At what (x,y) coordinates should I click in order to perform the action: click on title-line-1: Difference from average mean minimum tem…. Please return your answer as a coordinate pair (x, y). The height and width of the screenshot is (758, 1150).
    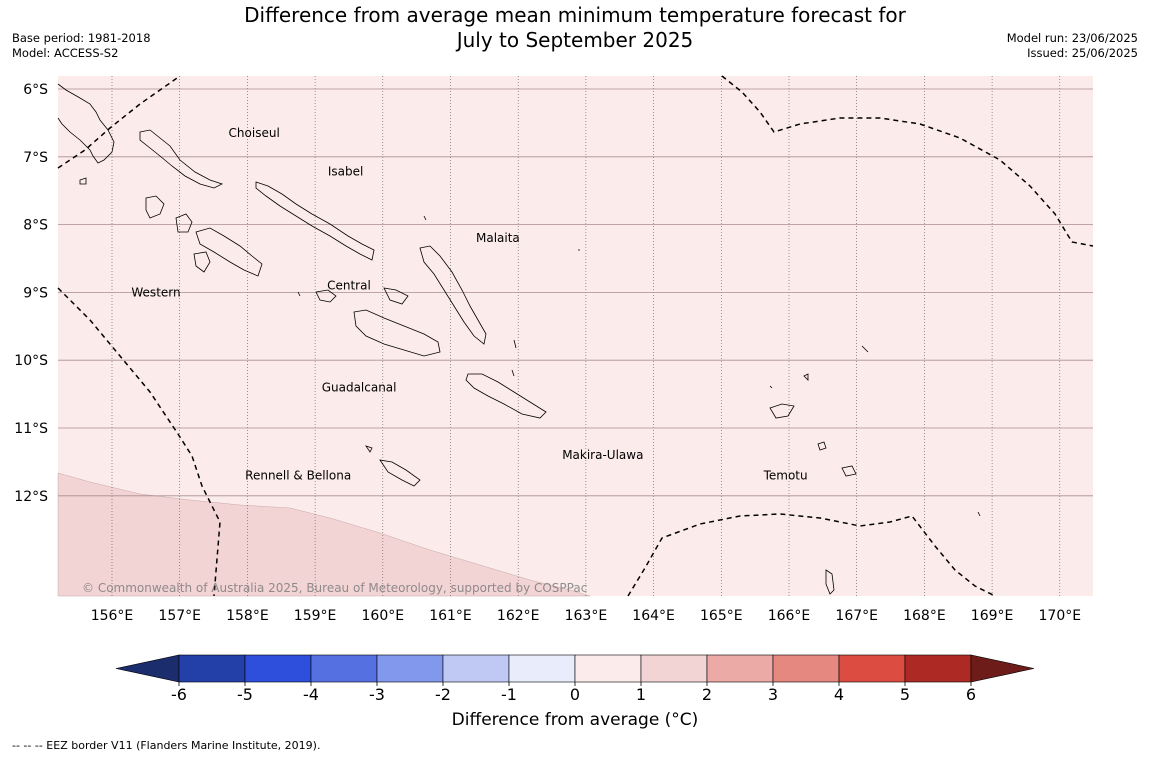
    Looking at the image, I should click on (575, 15).